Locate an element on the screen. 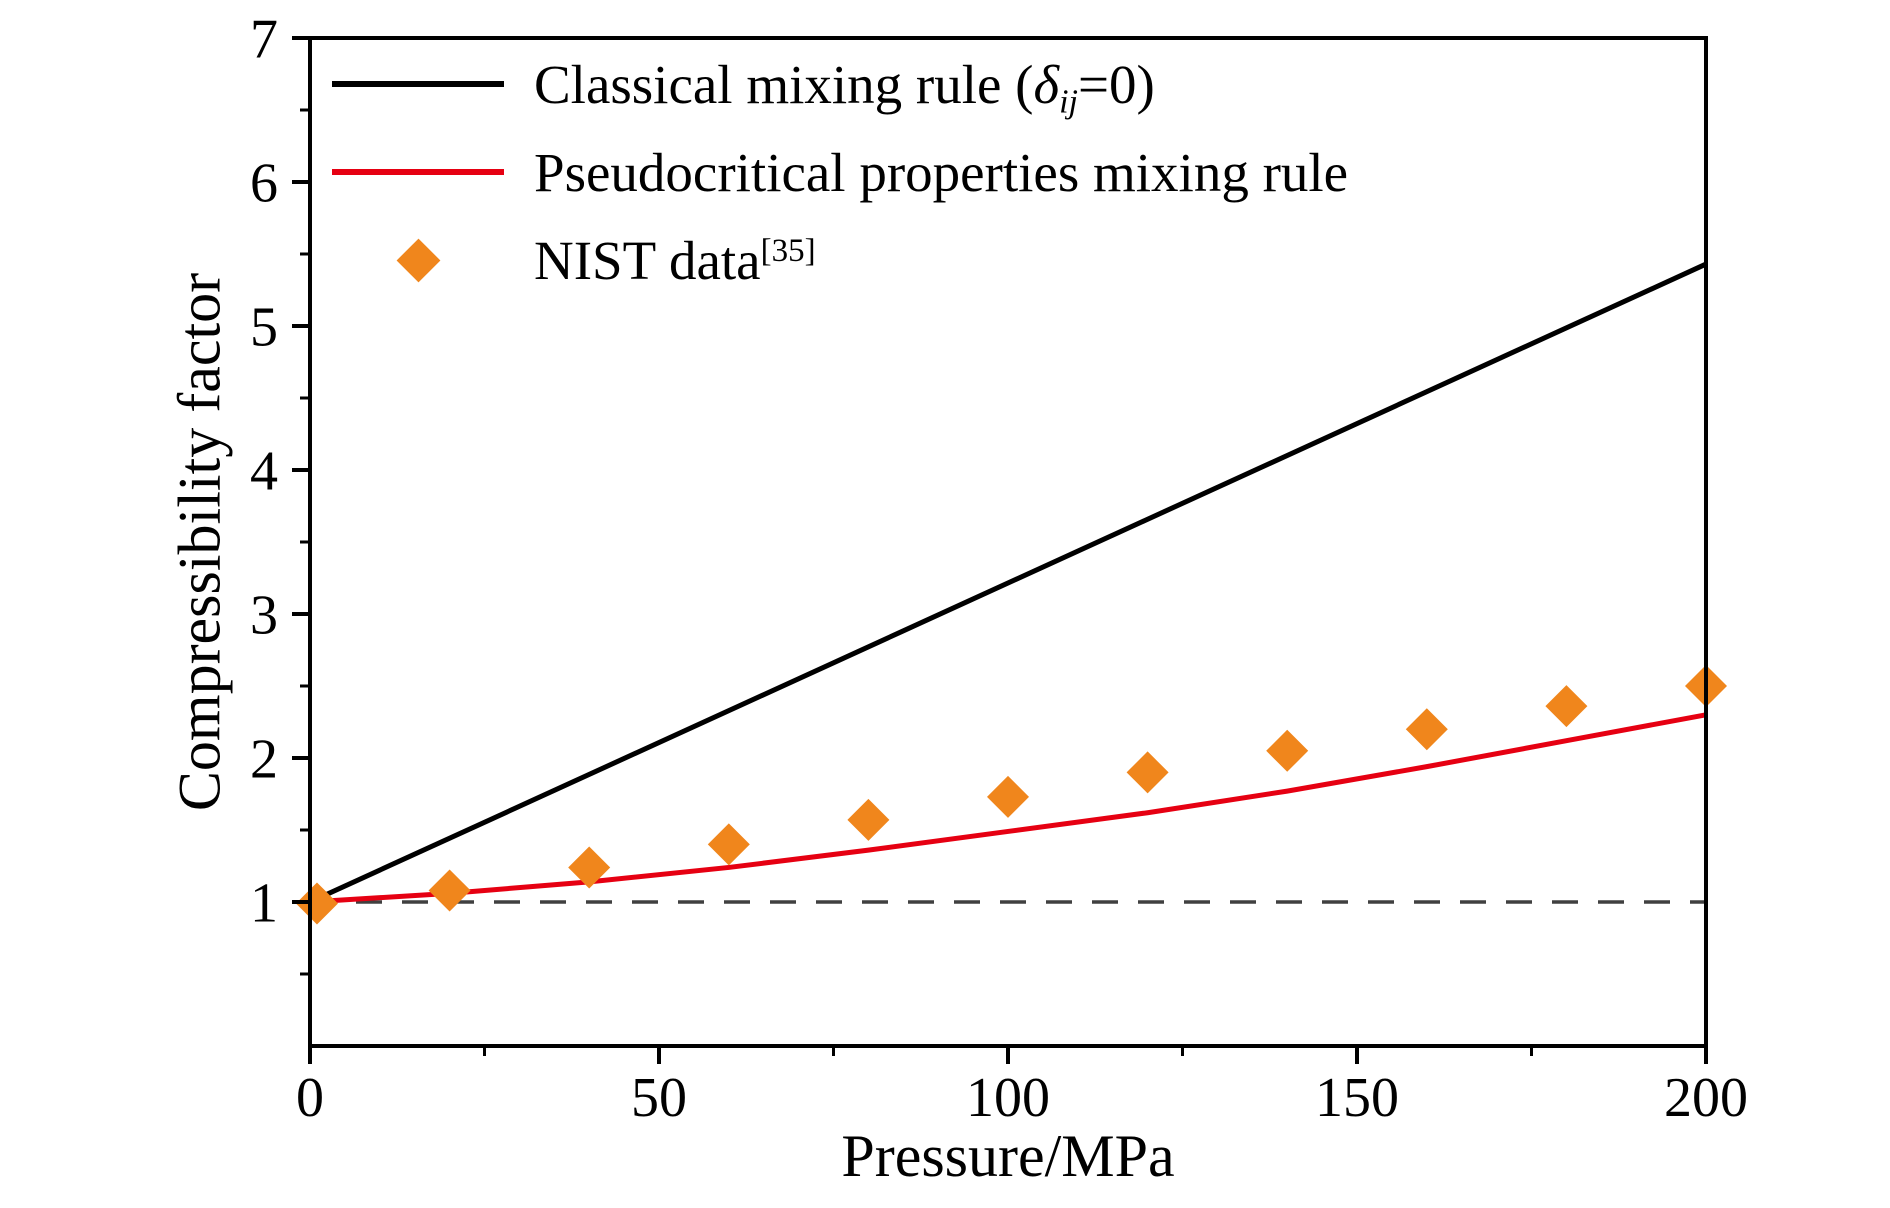  legend-item-classical: Classical mixing rule (δij=0) is located at coordinates (840, 84).